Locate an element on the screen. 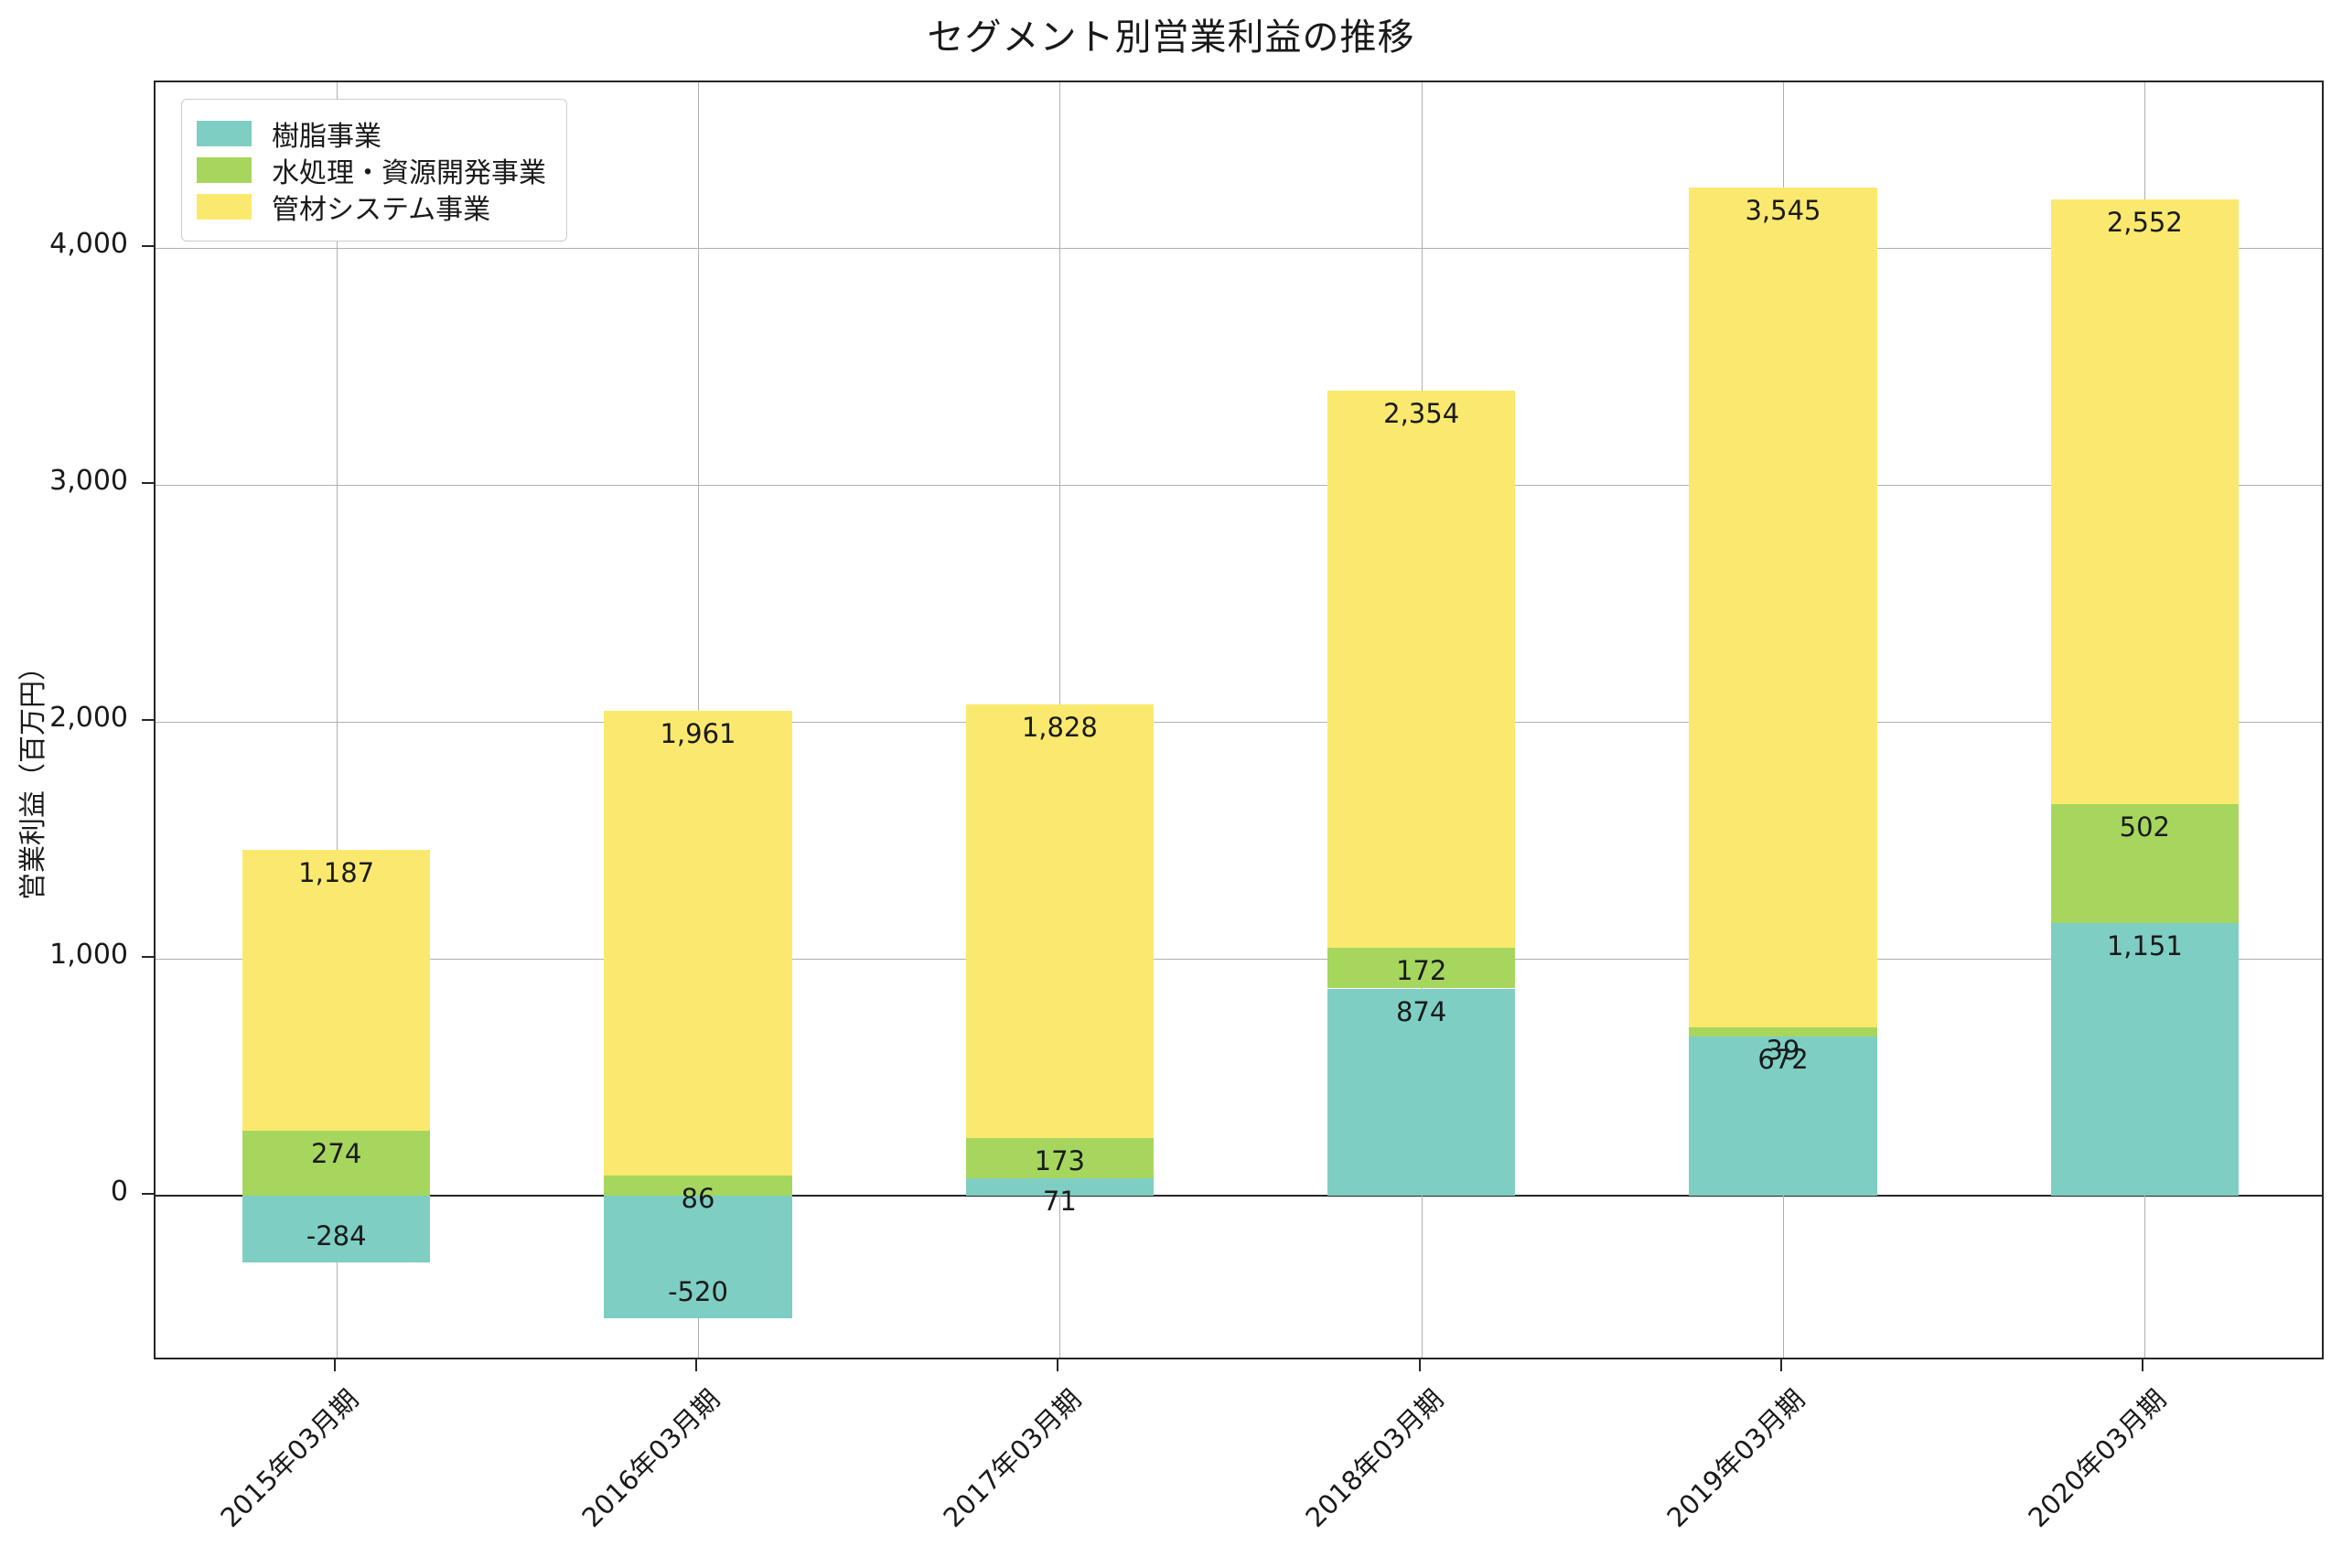 The width and height of the screenshot is (2342, 1568). x-axis-tick-label: 2015年03月期 is located at coordinates (289, 1458).